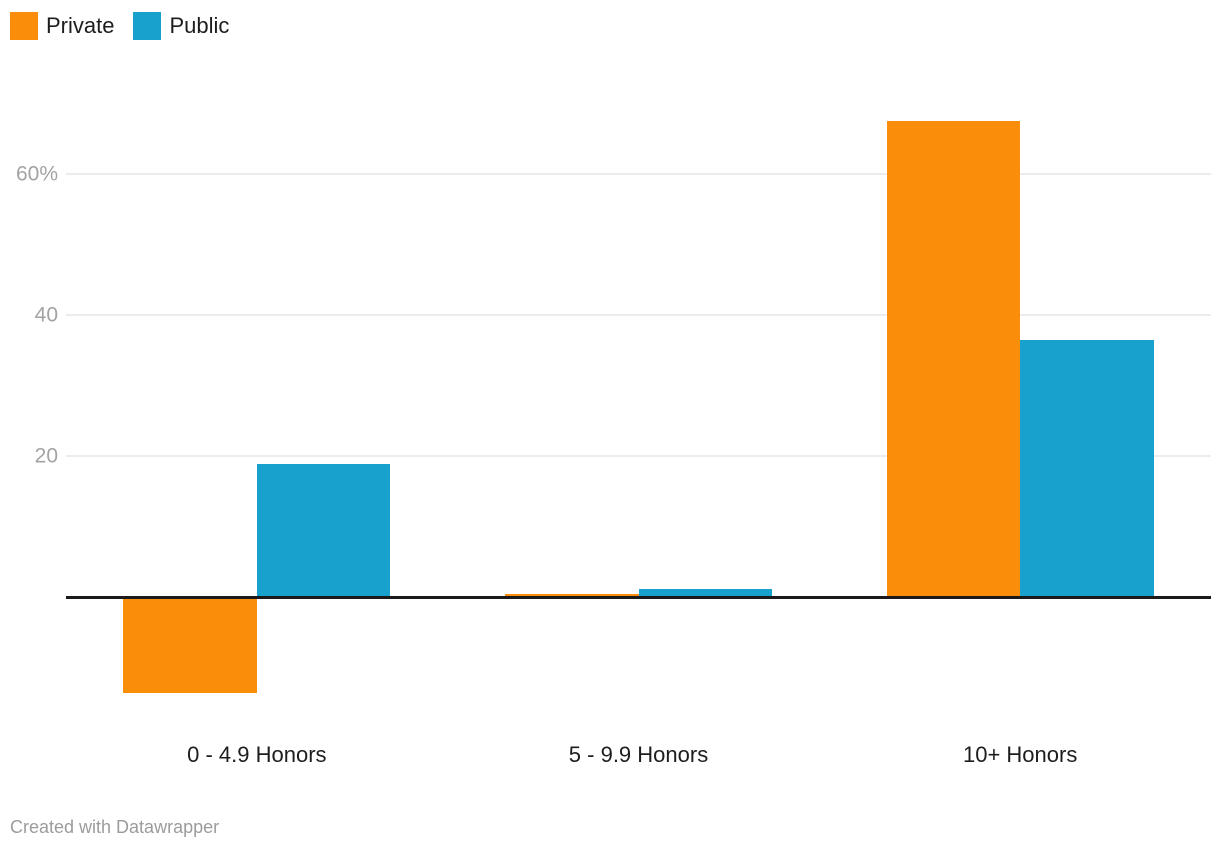  What do you see at coordinates (953, 359) in the screenshot?
I see `bar-private-group3` at bounding box center [953, 359].